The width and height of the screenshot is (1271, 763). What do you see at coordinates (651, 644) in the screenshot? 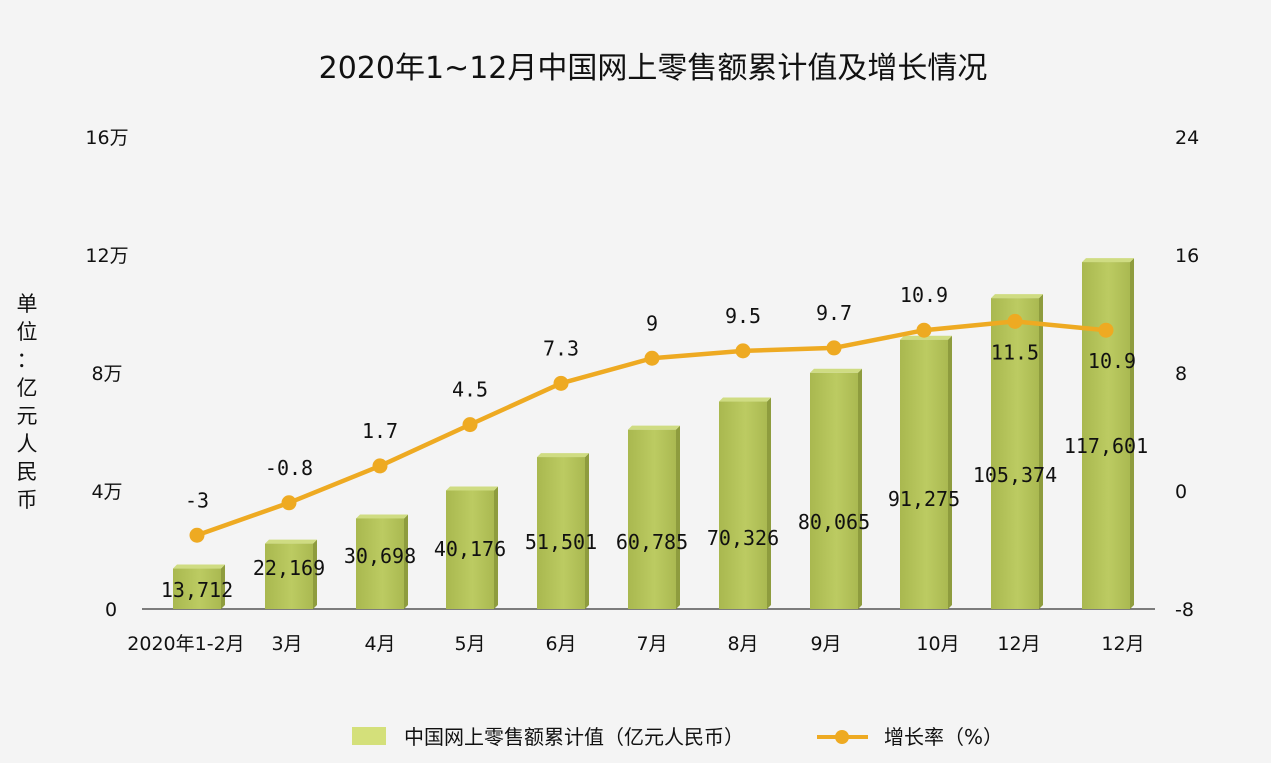
I see `x-tick-label: 7月` at bounding box center [651, 644].